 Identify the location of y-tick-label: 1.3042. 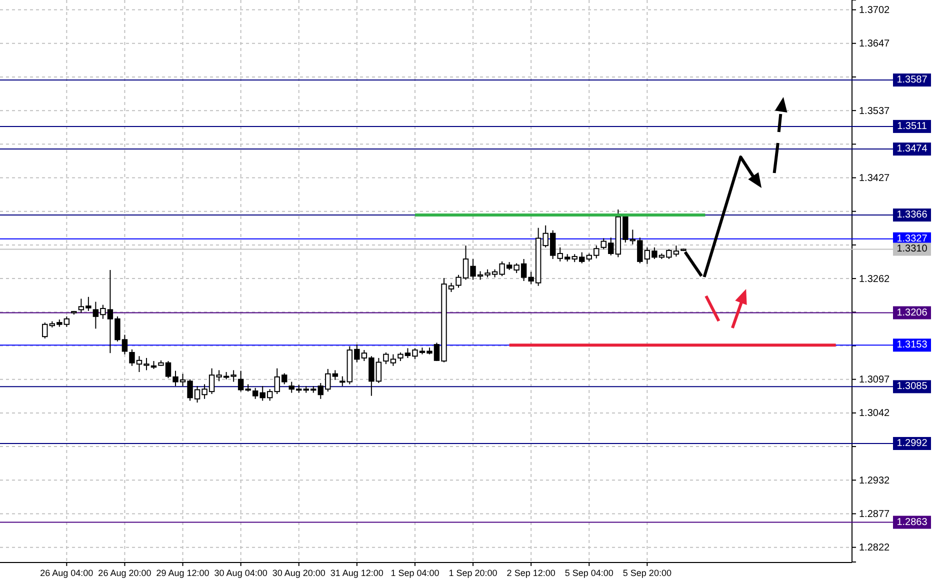
(874, 414).